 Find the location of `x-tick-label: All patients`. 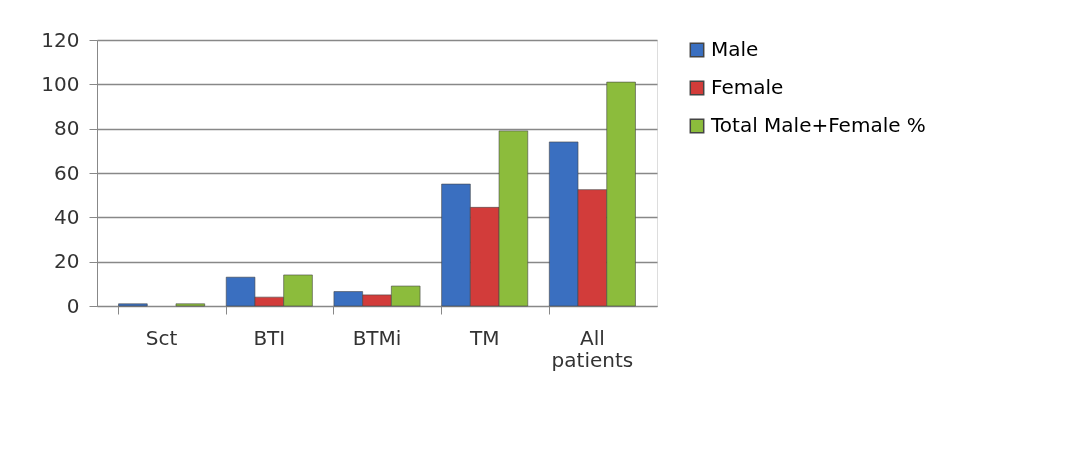

x-tick-label: All patients is located at coordinates (592, 348).